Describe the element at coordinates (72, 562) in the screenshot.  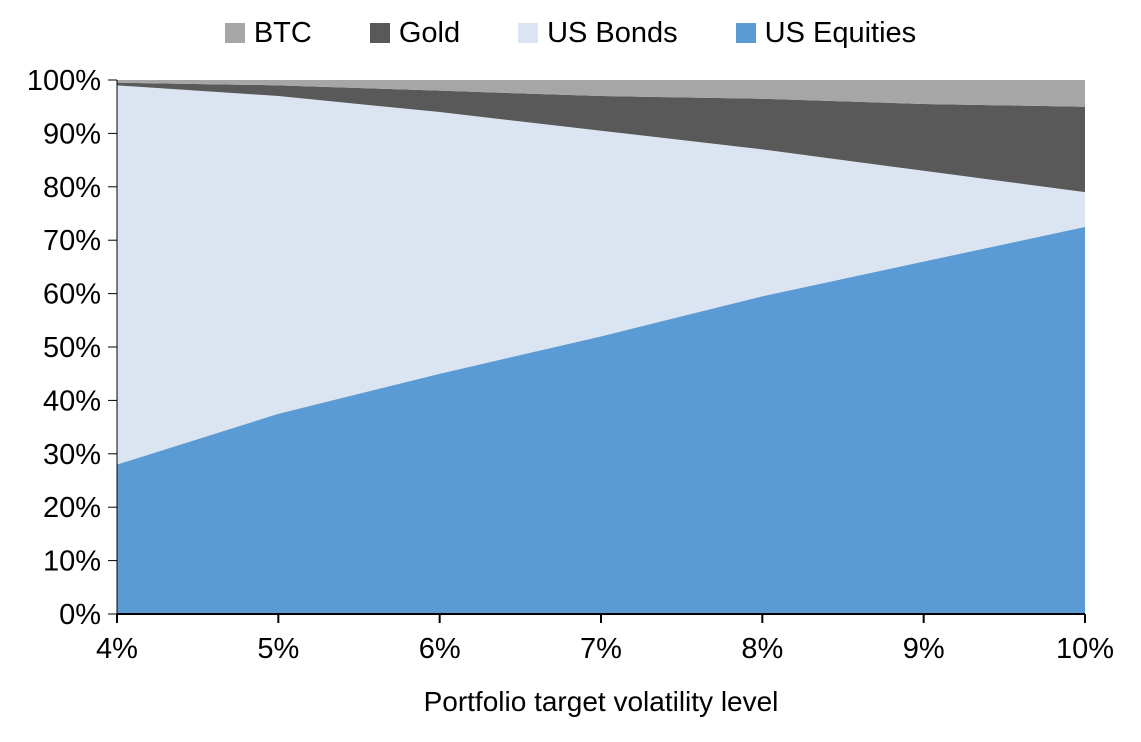
I see `y-tick-label: 10%` at that location.